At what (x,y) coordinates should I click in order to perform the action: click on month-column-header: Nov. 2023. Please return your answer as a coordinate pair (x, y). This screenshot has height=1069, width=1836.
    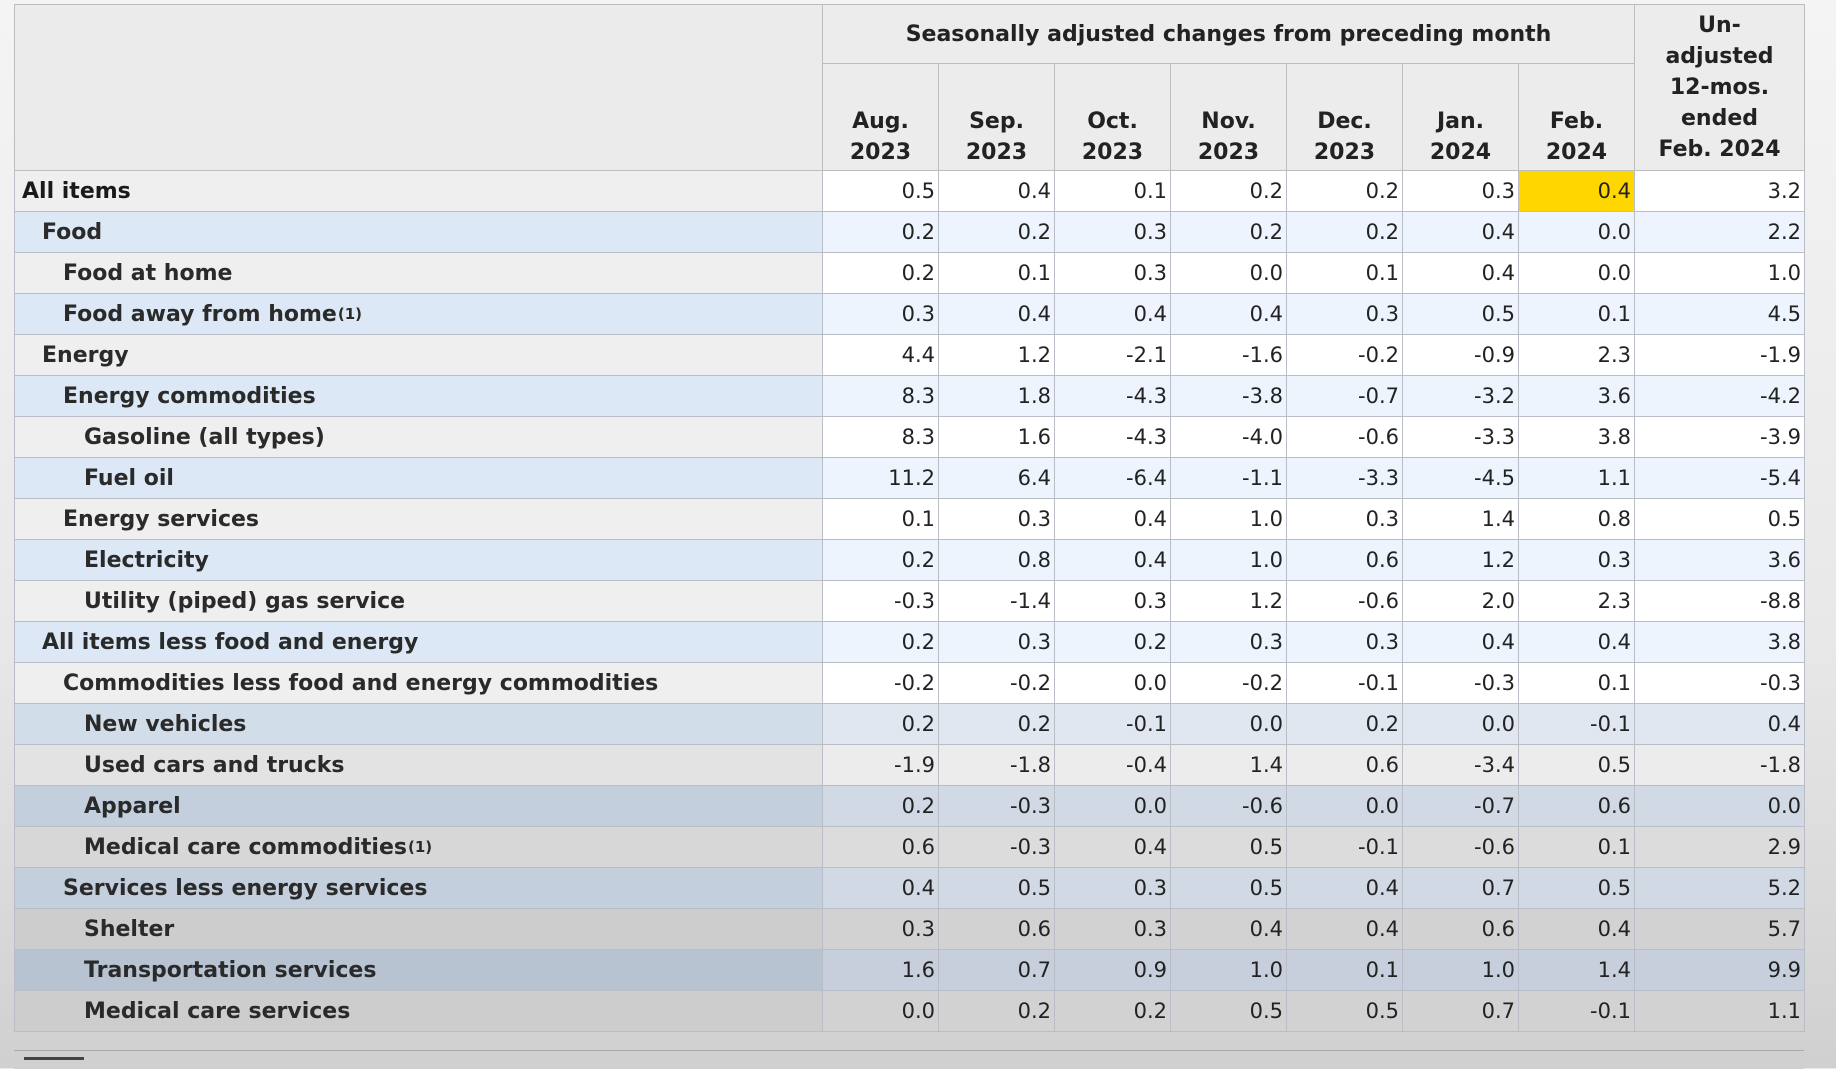
    Looking at the image, I should click on (1228, 117).